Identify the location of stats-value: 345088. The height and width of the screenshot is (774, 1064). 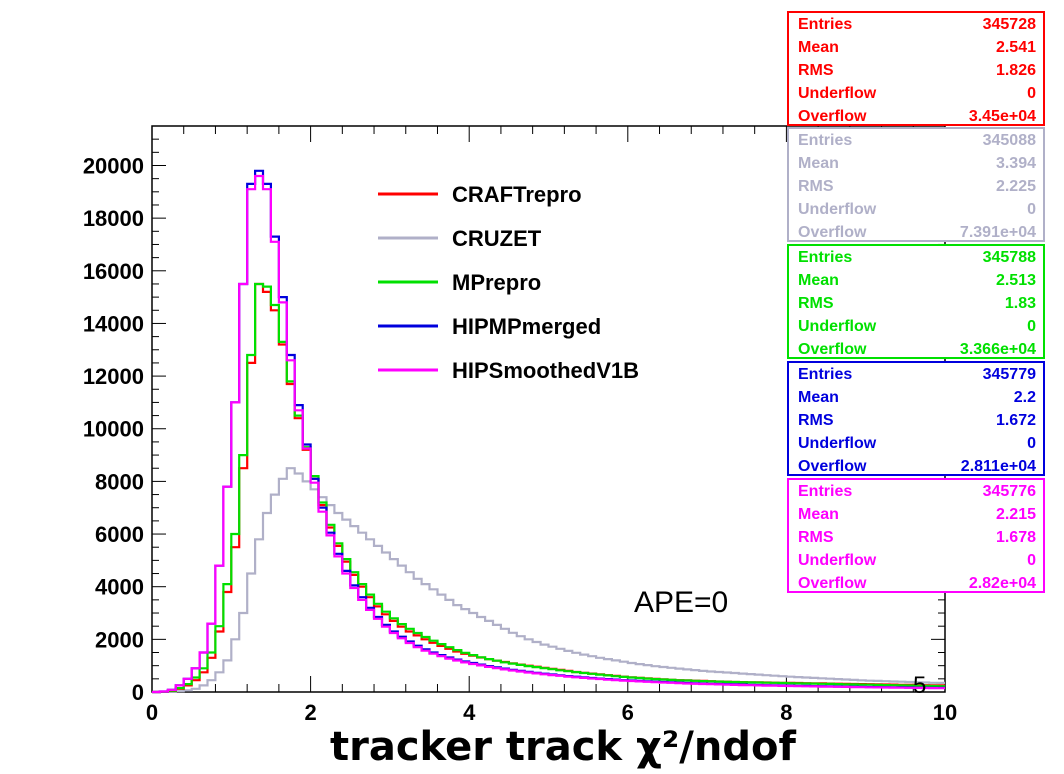
(1009, 140).